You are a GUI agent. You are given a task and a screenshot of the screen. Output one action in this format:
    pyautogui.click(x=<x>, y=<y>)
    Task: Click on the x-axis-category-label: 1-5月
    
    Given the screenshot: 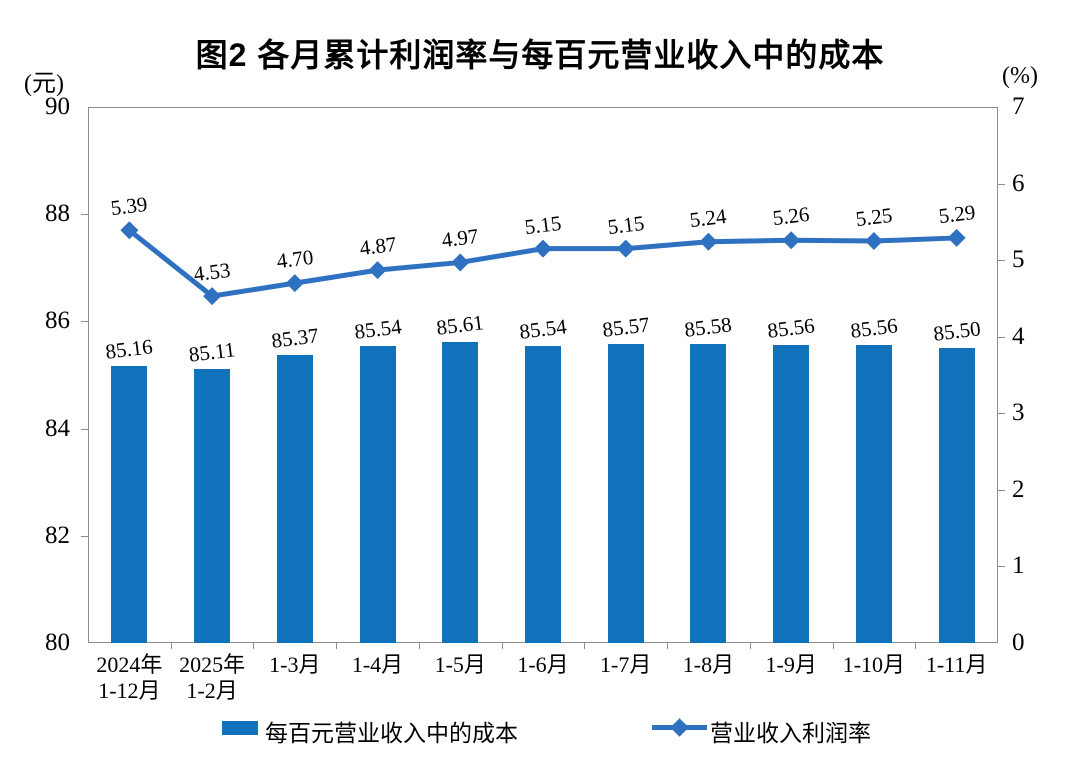 What is the action you would take?
    pyautogui.click(x=460, y=664)
    